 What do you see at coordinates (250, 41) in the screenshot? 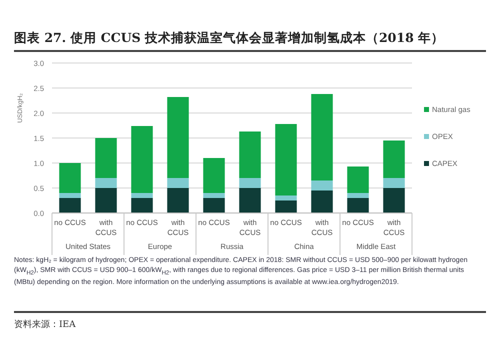
I see `chart-title: 图表 27. 使用 CCUS 技术捕获温室气体会显著增加制氢成本（2018 年）` at bounding box center [250, 41].